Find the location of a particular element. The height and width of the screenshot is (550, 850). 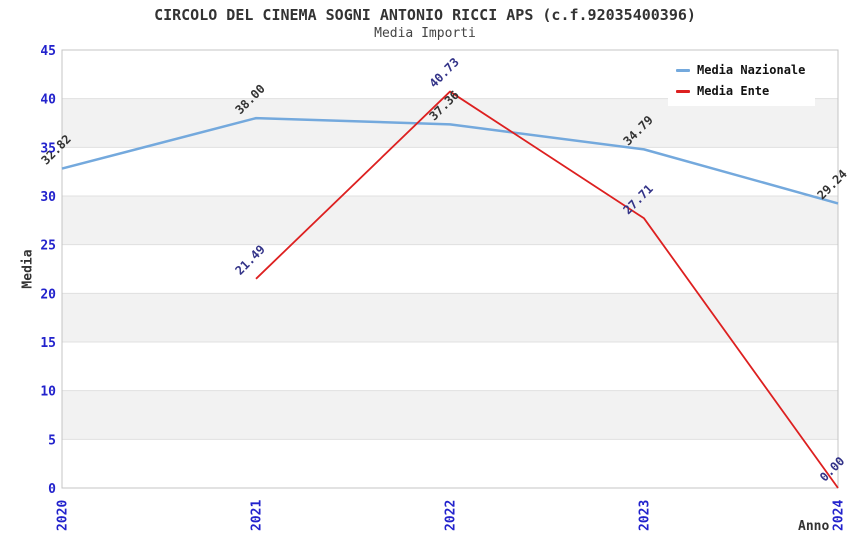

series-line-media-nazionale is located at coordinates (450, 160).